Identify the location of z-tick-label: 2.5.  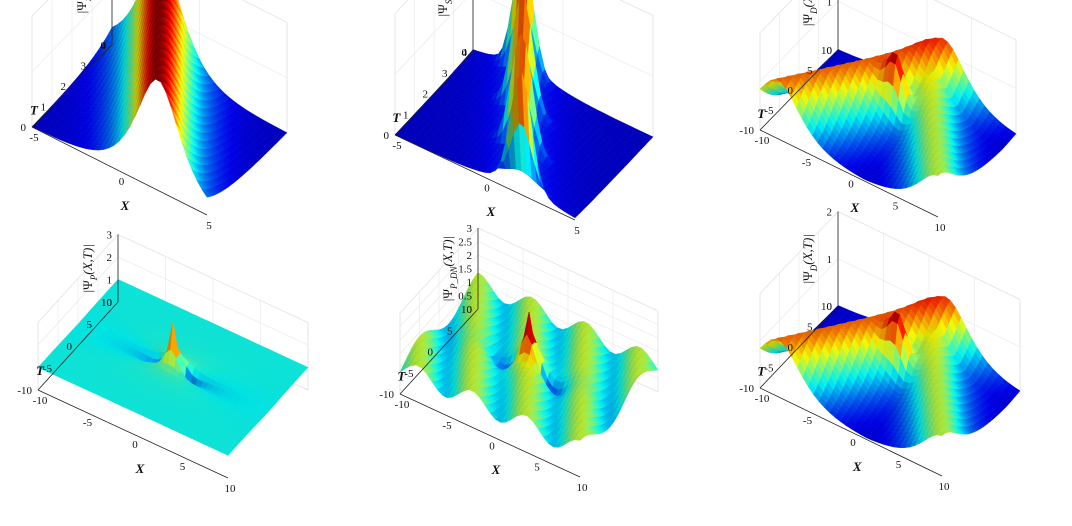
(465, 243).